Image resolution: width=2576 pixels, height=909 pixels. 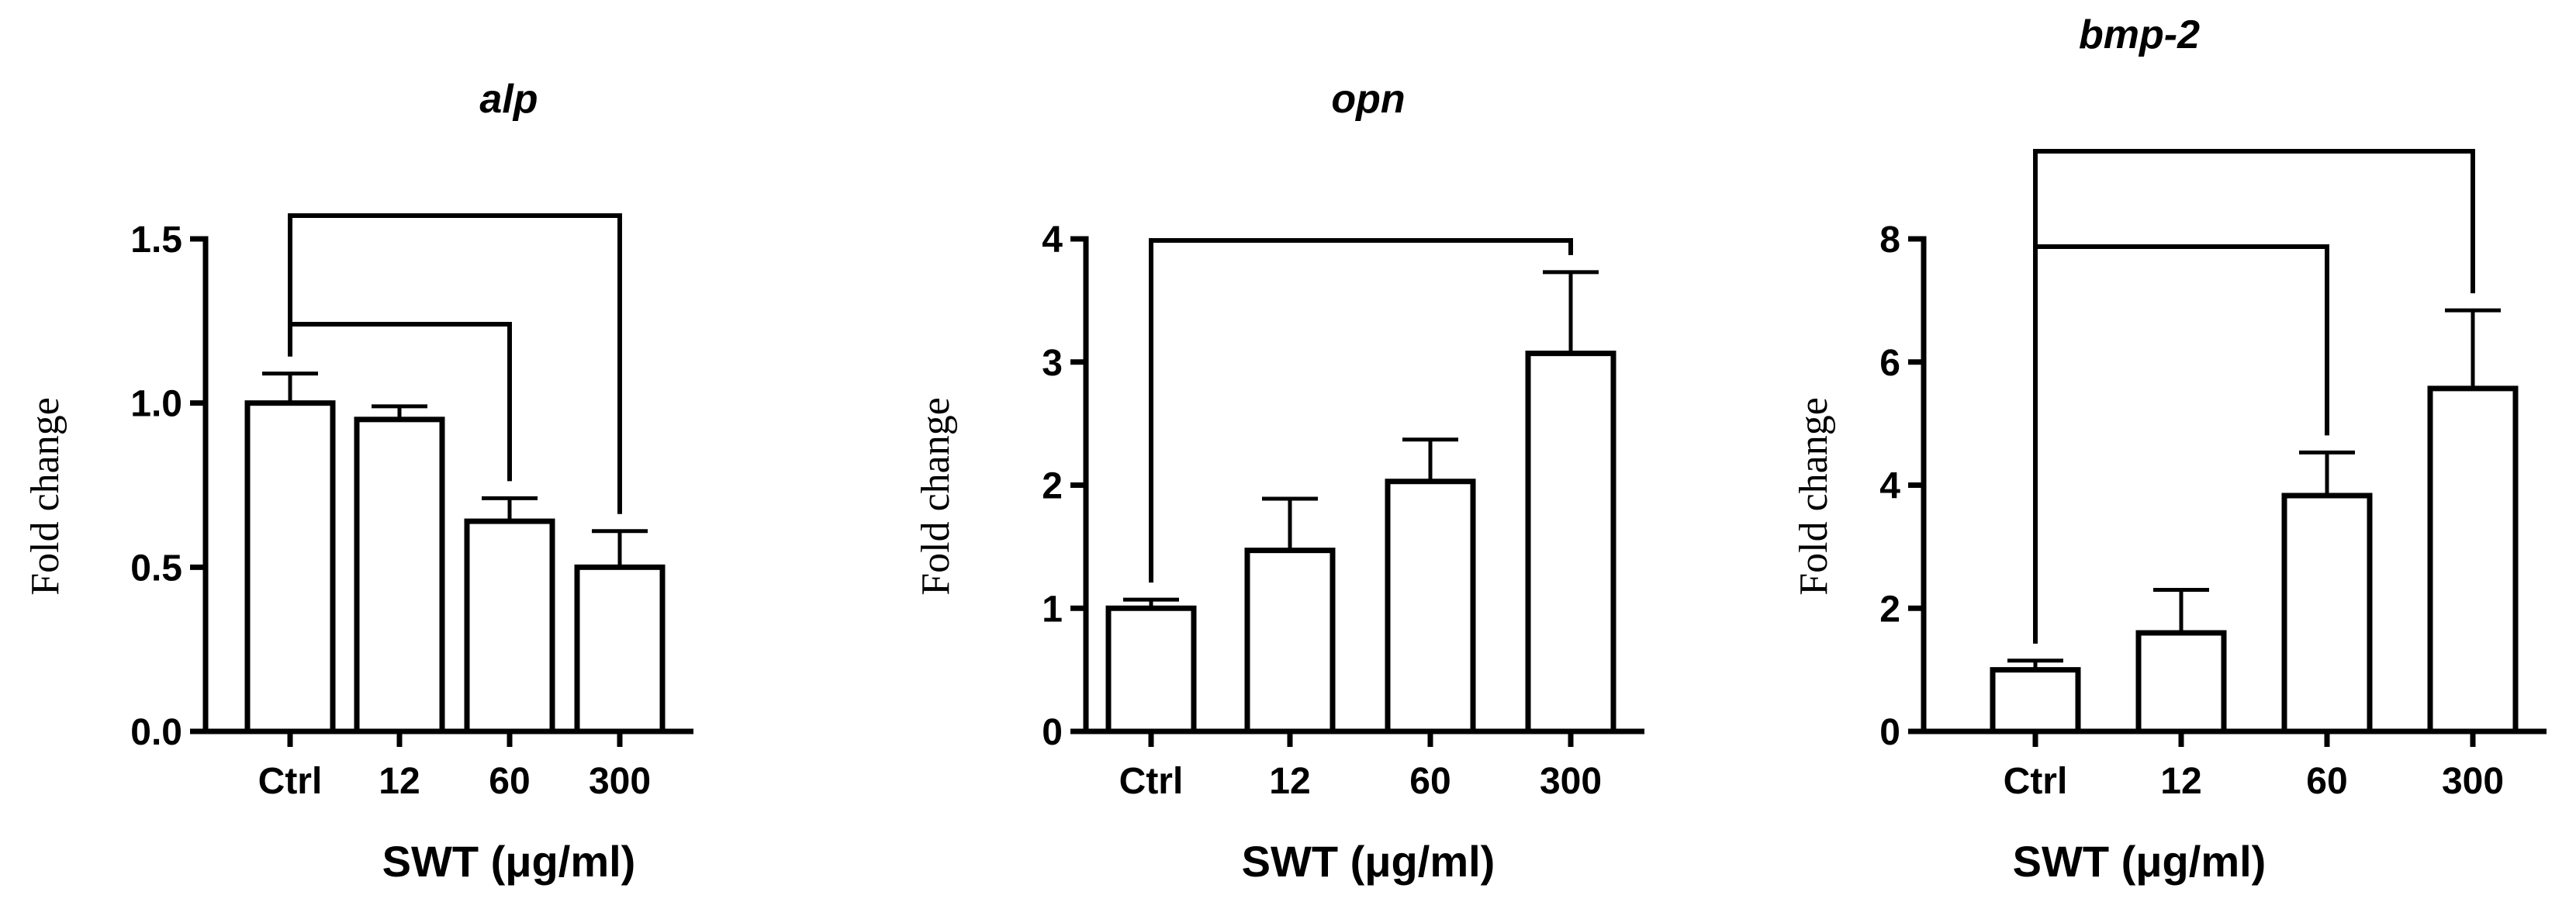 I want to click on plot-area: 0.0 0.5 1.0 1.5 Ctrl 12 60 300, so click(x=411, y=507).